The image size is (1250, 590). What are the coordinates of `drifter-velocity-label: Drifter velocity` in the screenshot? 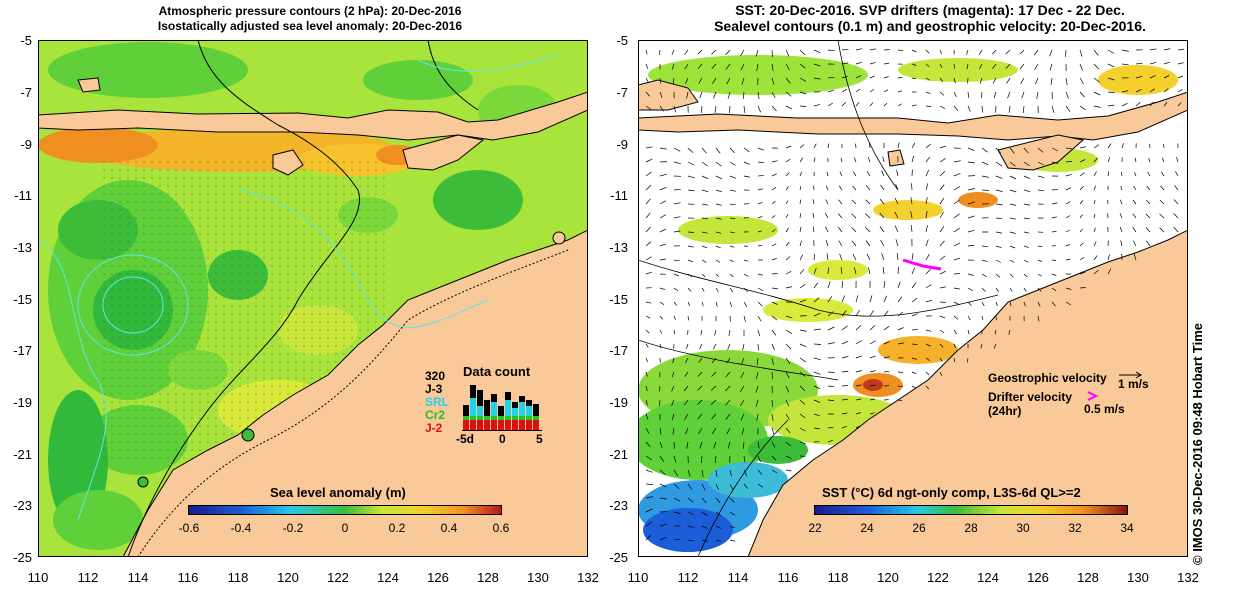 It's located at (1030, 397).